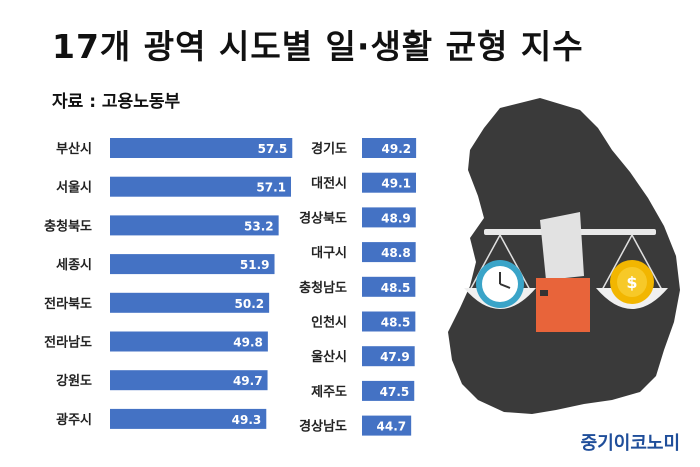 Image resolution: width=700 pixels, height=467 pixels. What do you see at coordinates (392, 427) in the screenshot?
I see `data-label: 44.7` at bounding box center [392, 427].